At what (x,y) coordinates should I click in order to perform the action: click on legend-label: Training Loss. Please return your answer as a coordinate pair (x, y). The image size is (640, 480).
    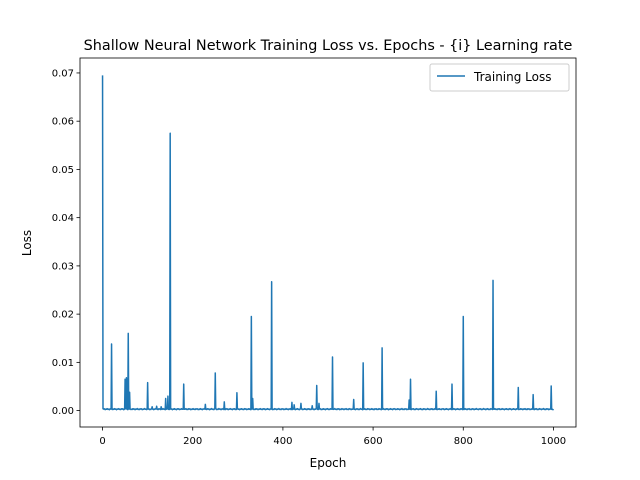
    Looking at the image, I should click on (512, 77).